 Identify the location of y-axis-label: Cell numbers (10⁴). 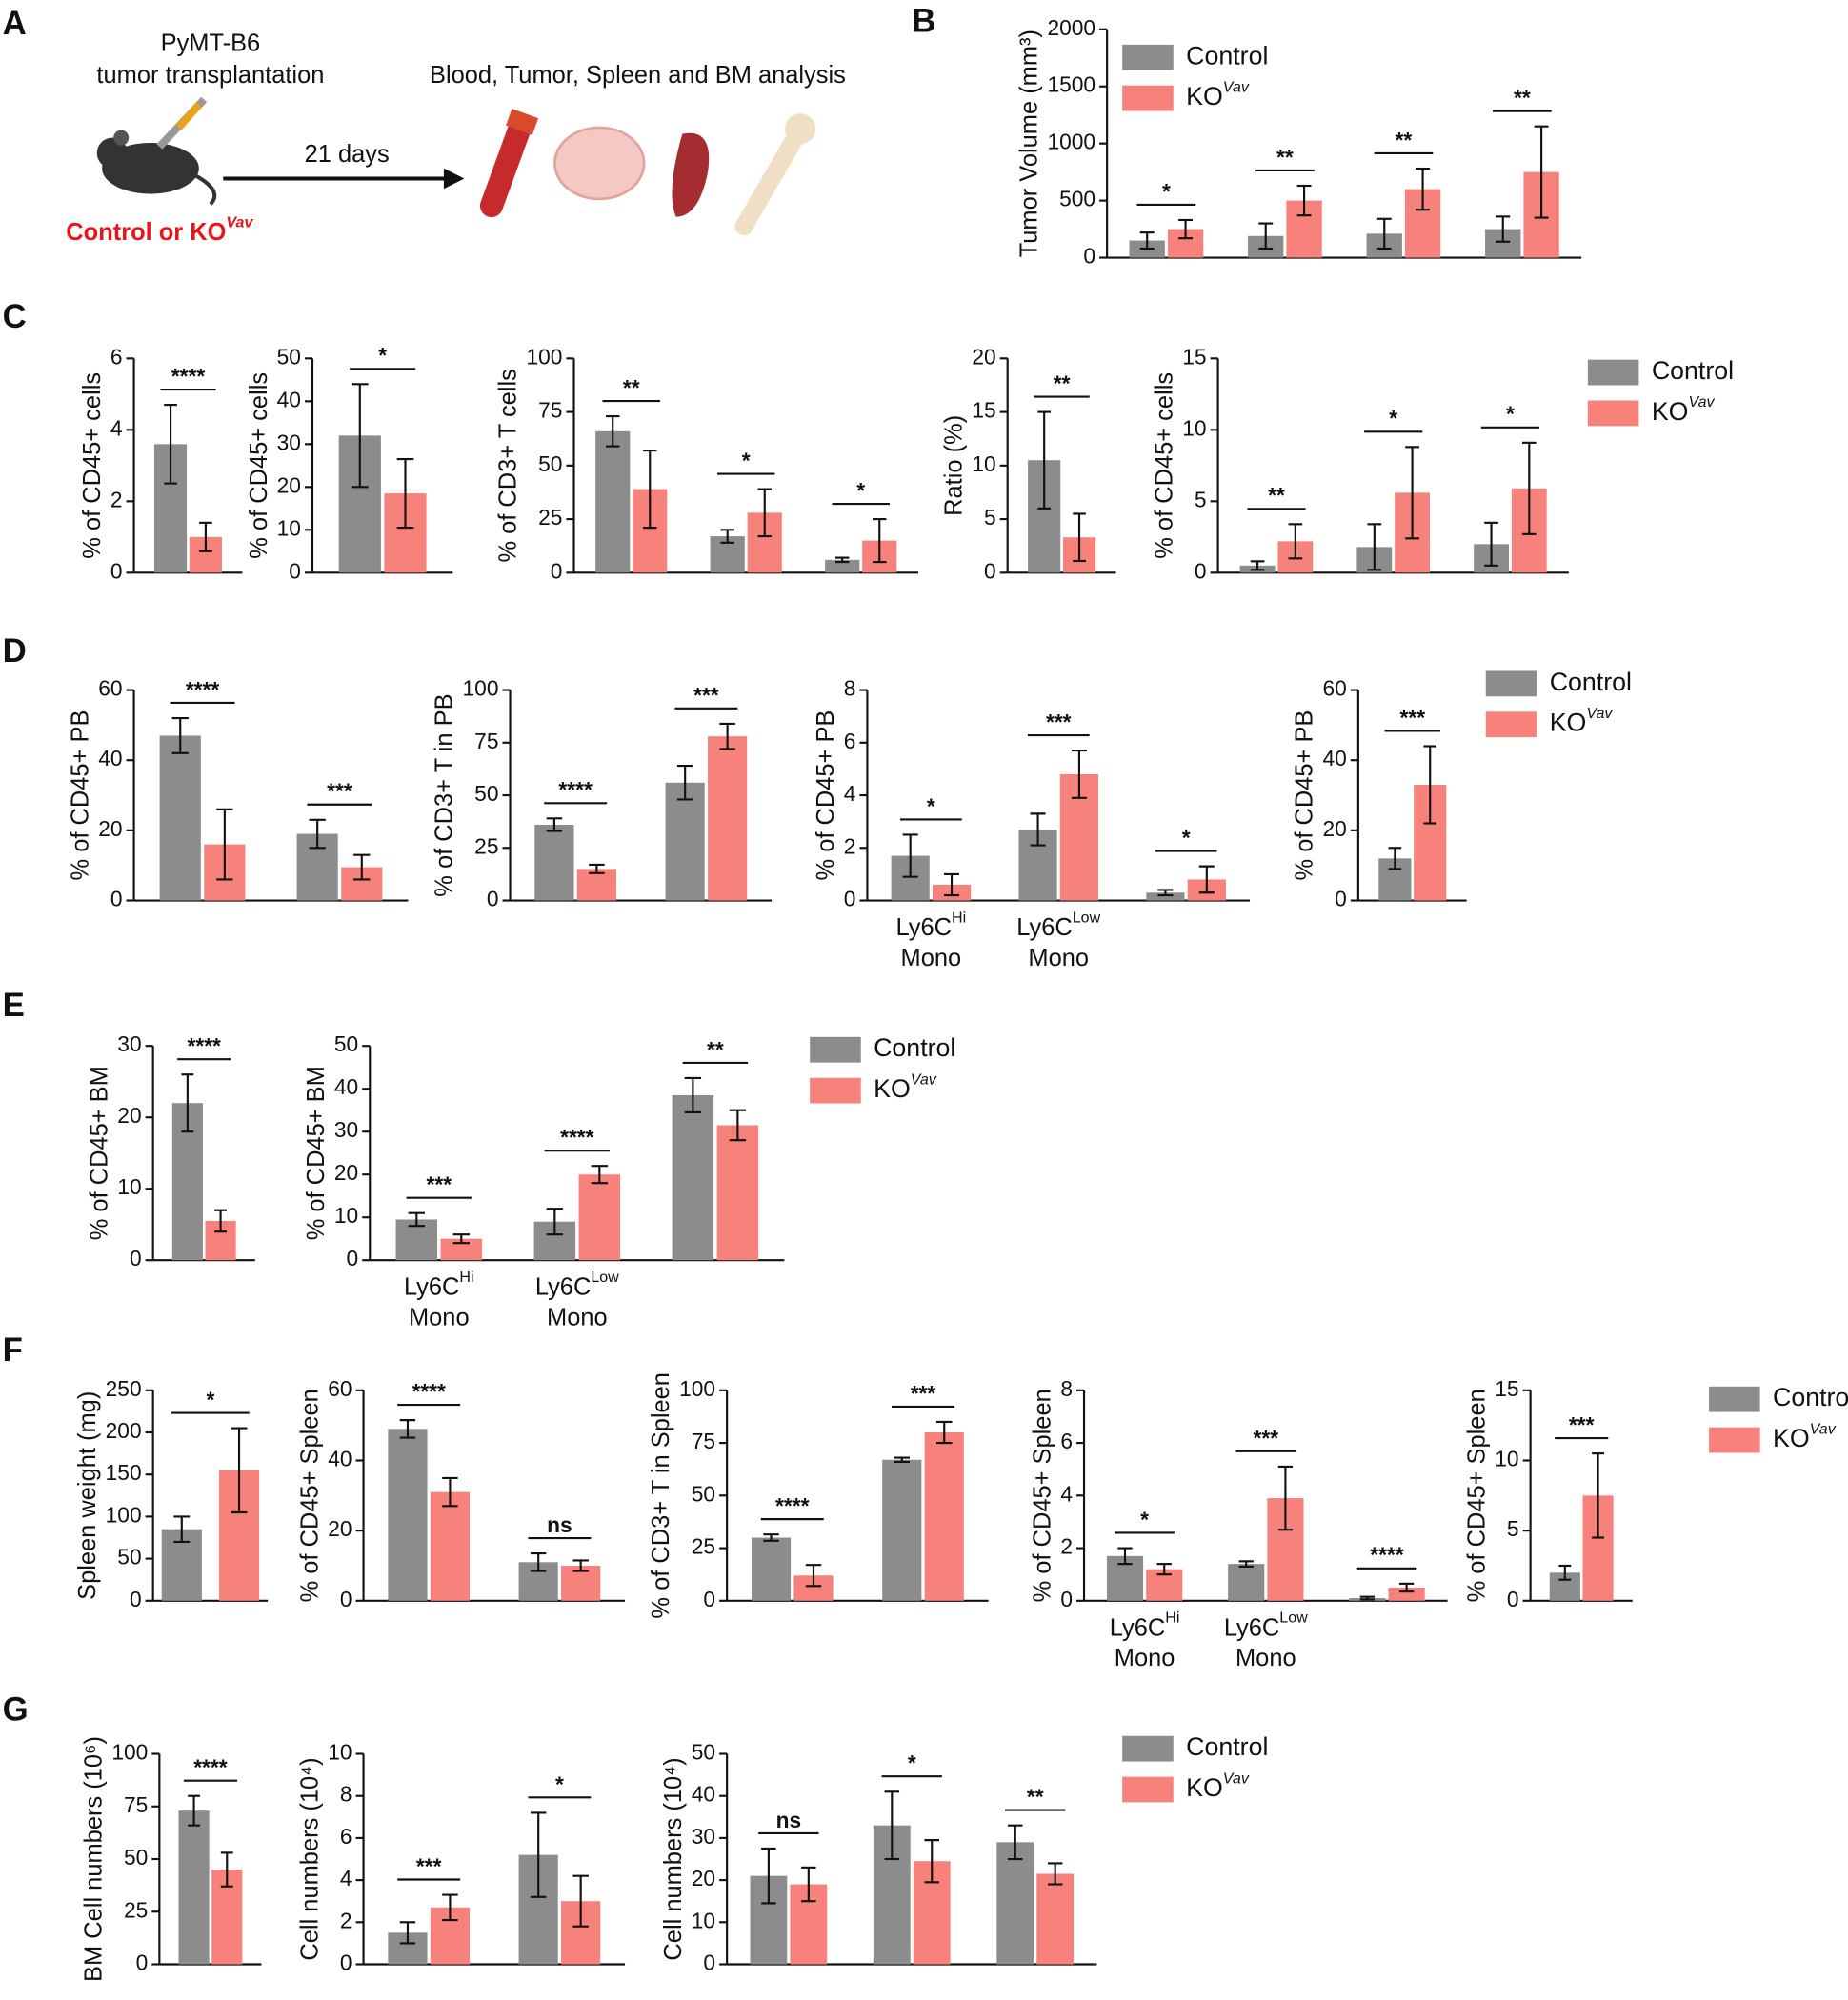
(673, 1858).